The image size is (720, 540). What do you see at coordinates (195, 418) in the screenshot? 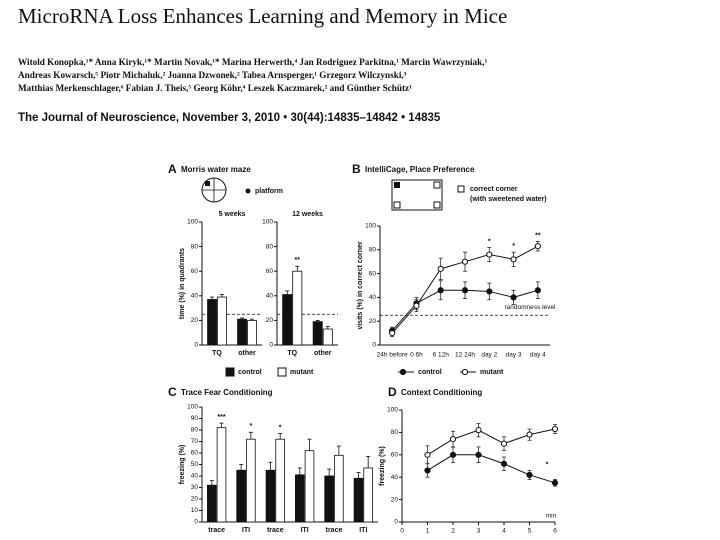
I see `y-tick-label: 90` at bounding box center [195, 418].